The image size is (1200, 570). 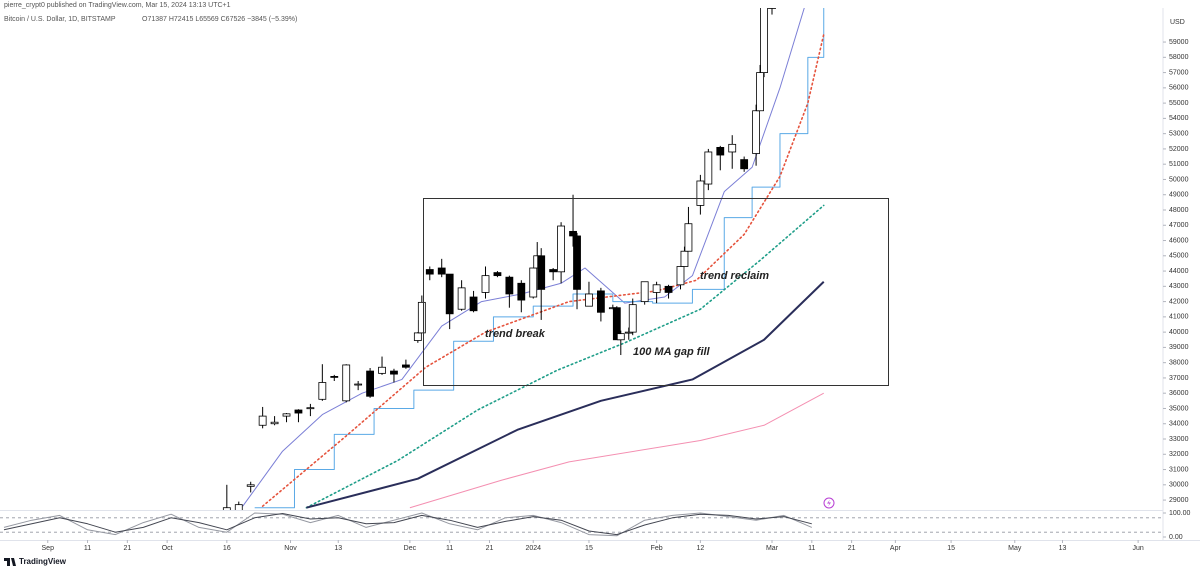 I want to click on y-tick-label: 33000, so click(x=1179, y=439).